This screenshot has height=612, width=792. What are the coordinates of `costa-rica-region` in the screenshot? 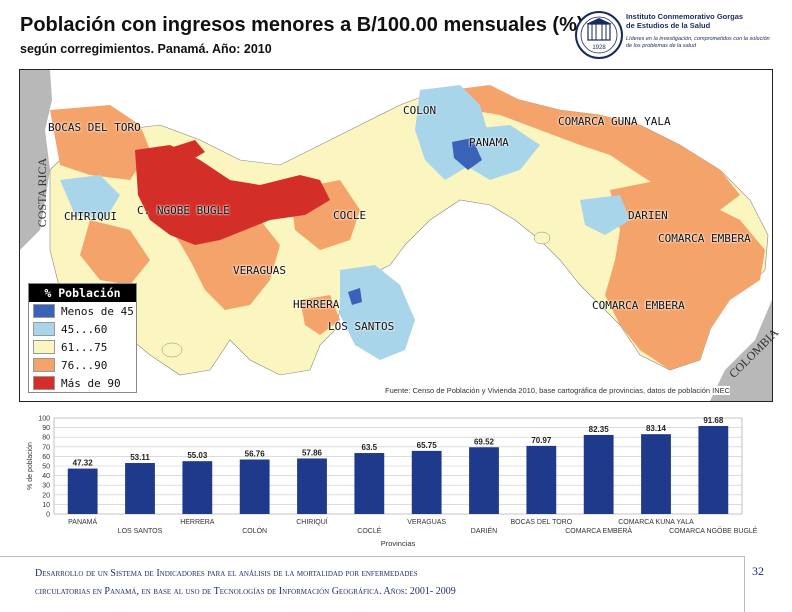 It's located at (36, 160).